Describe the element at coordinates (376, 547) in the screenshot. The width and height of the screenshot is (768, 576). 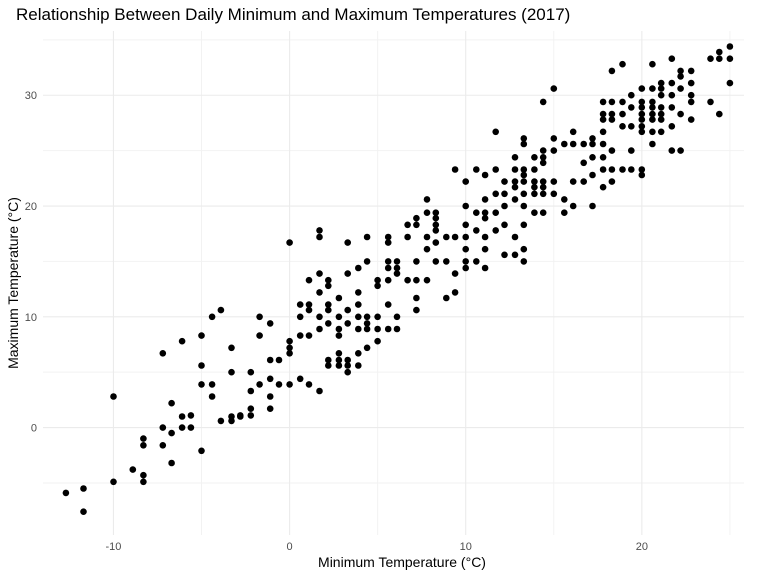
I see `x-axis-ticks: -10 0 10 20` at that location.